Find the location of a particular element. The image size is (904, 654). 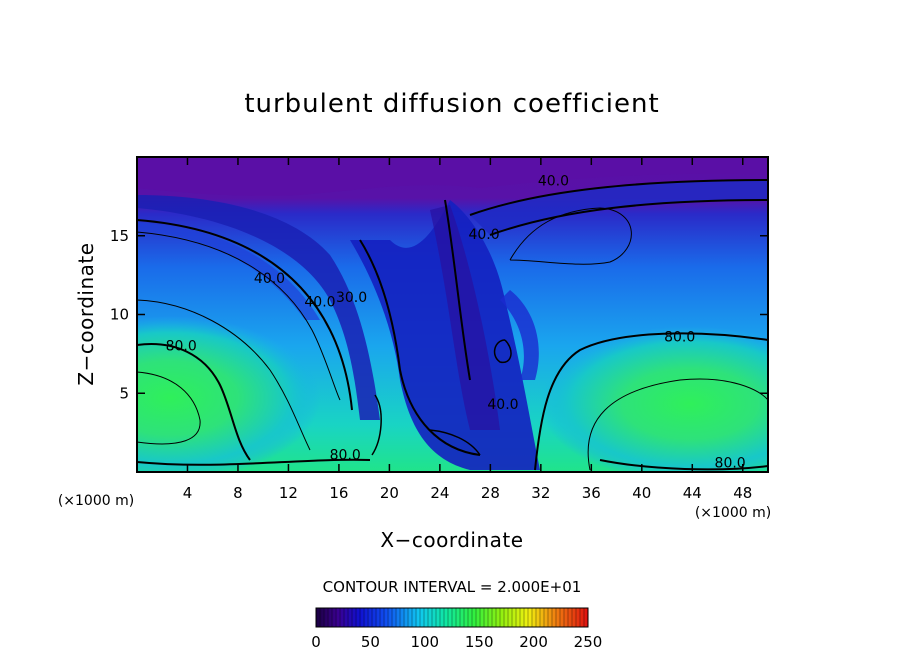

left-lobe is located at coordinates (228, 394).